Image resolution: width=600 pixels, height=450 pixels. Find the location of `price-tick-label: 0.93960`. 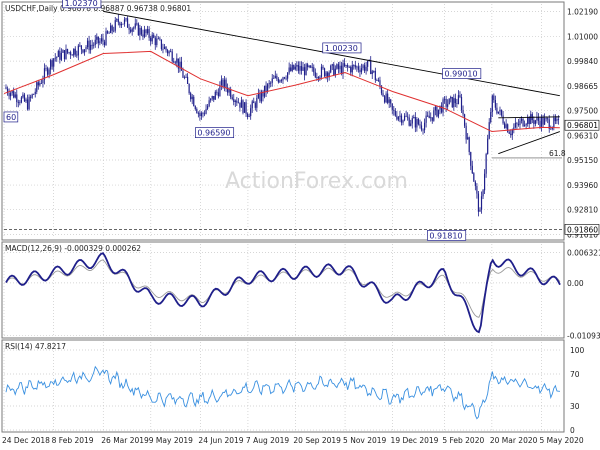

price-tick-label: 0.93960 is located at coordinates (582, 185).